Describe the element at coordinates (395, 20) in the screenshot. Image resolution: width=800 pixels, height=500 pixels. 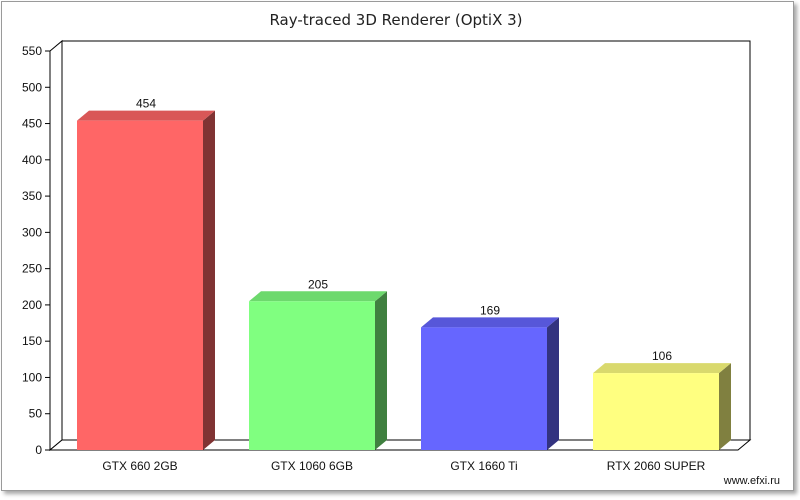
I see `chart-title: Ray-traced 3D Renderer (OptiX 3)` at that location.